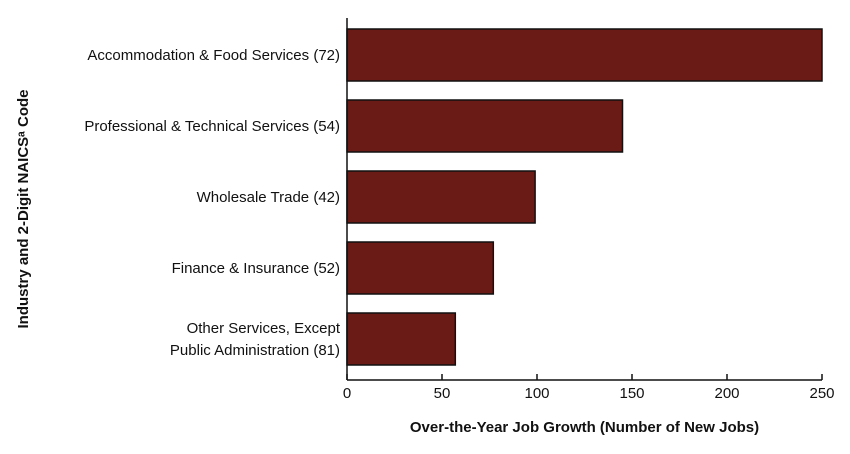 This screenshot has width=850, height=454. What do you see at coordinates (631, 393) in the screenshot?
I see `x-tick-label-3: 150` at bounding box center [631, 393].